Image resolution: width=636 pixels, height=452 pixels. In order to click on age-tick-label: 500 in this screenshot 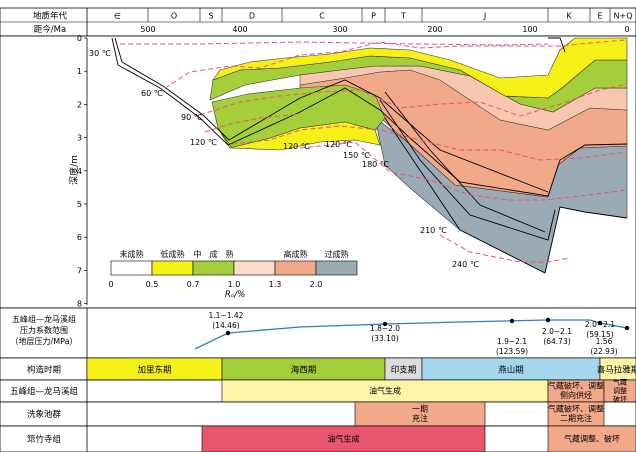, I will do `click(147, 29)`.